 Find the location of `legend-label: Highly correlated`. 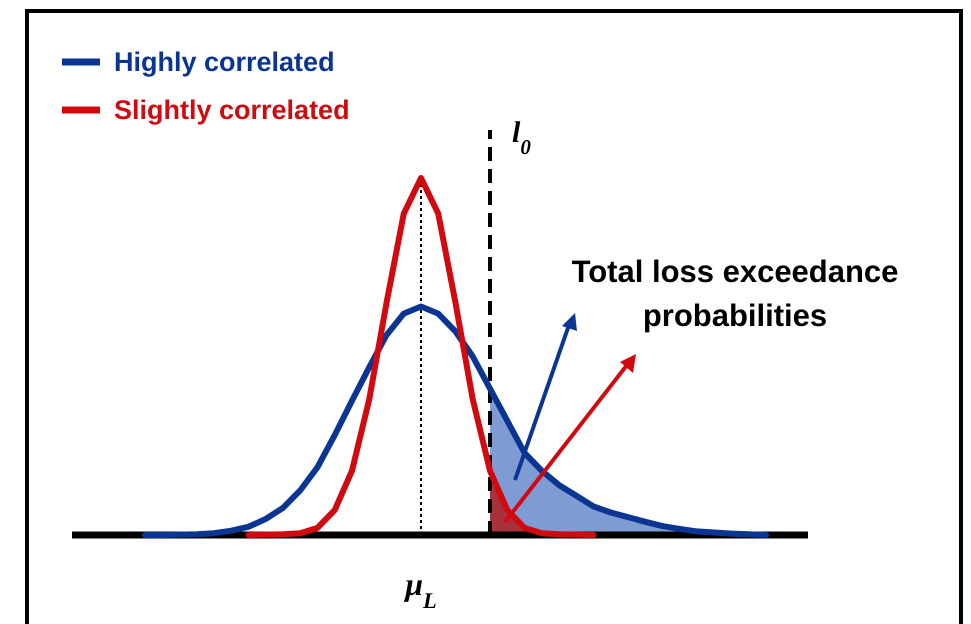

legend-label: Highly correlated is located at coordinates (224, 62).